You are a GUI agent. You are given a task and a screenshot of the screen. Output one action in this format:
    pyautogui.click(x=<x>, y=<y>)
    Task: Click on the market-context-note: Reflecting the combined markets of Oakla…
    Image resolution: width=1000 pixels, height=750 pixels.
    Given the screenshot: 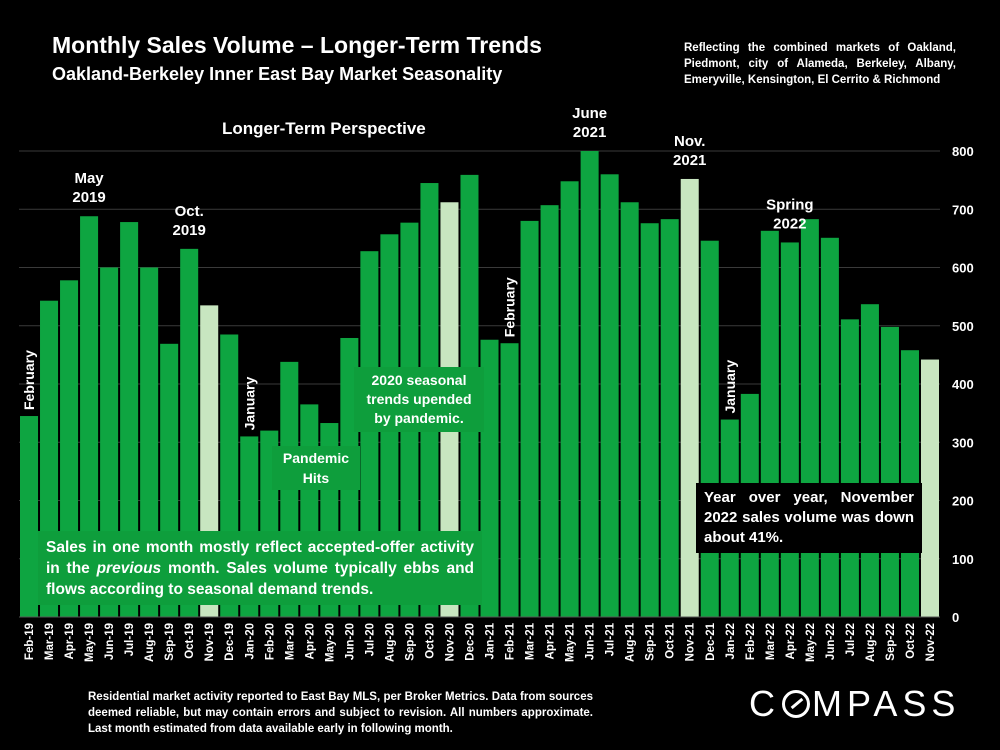 What is the action you would take?
    pyautogui.click(x=820, y=64)
    